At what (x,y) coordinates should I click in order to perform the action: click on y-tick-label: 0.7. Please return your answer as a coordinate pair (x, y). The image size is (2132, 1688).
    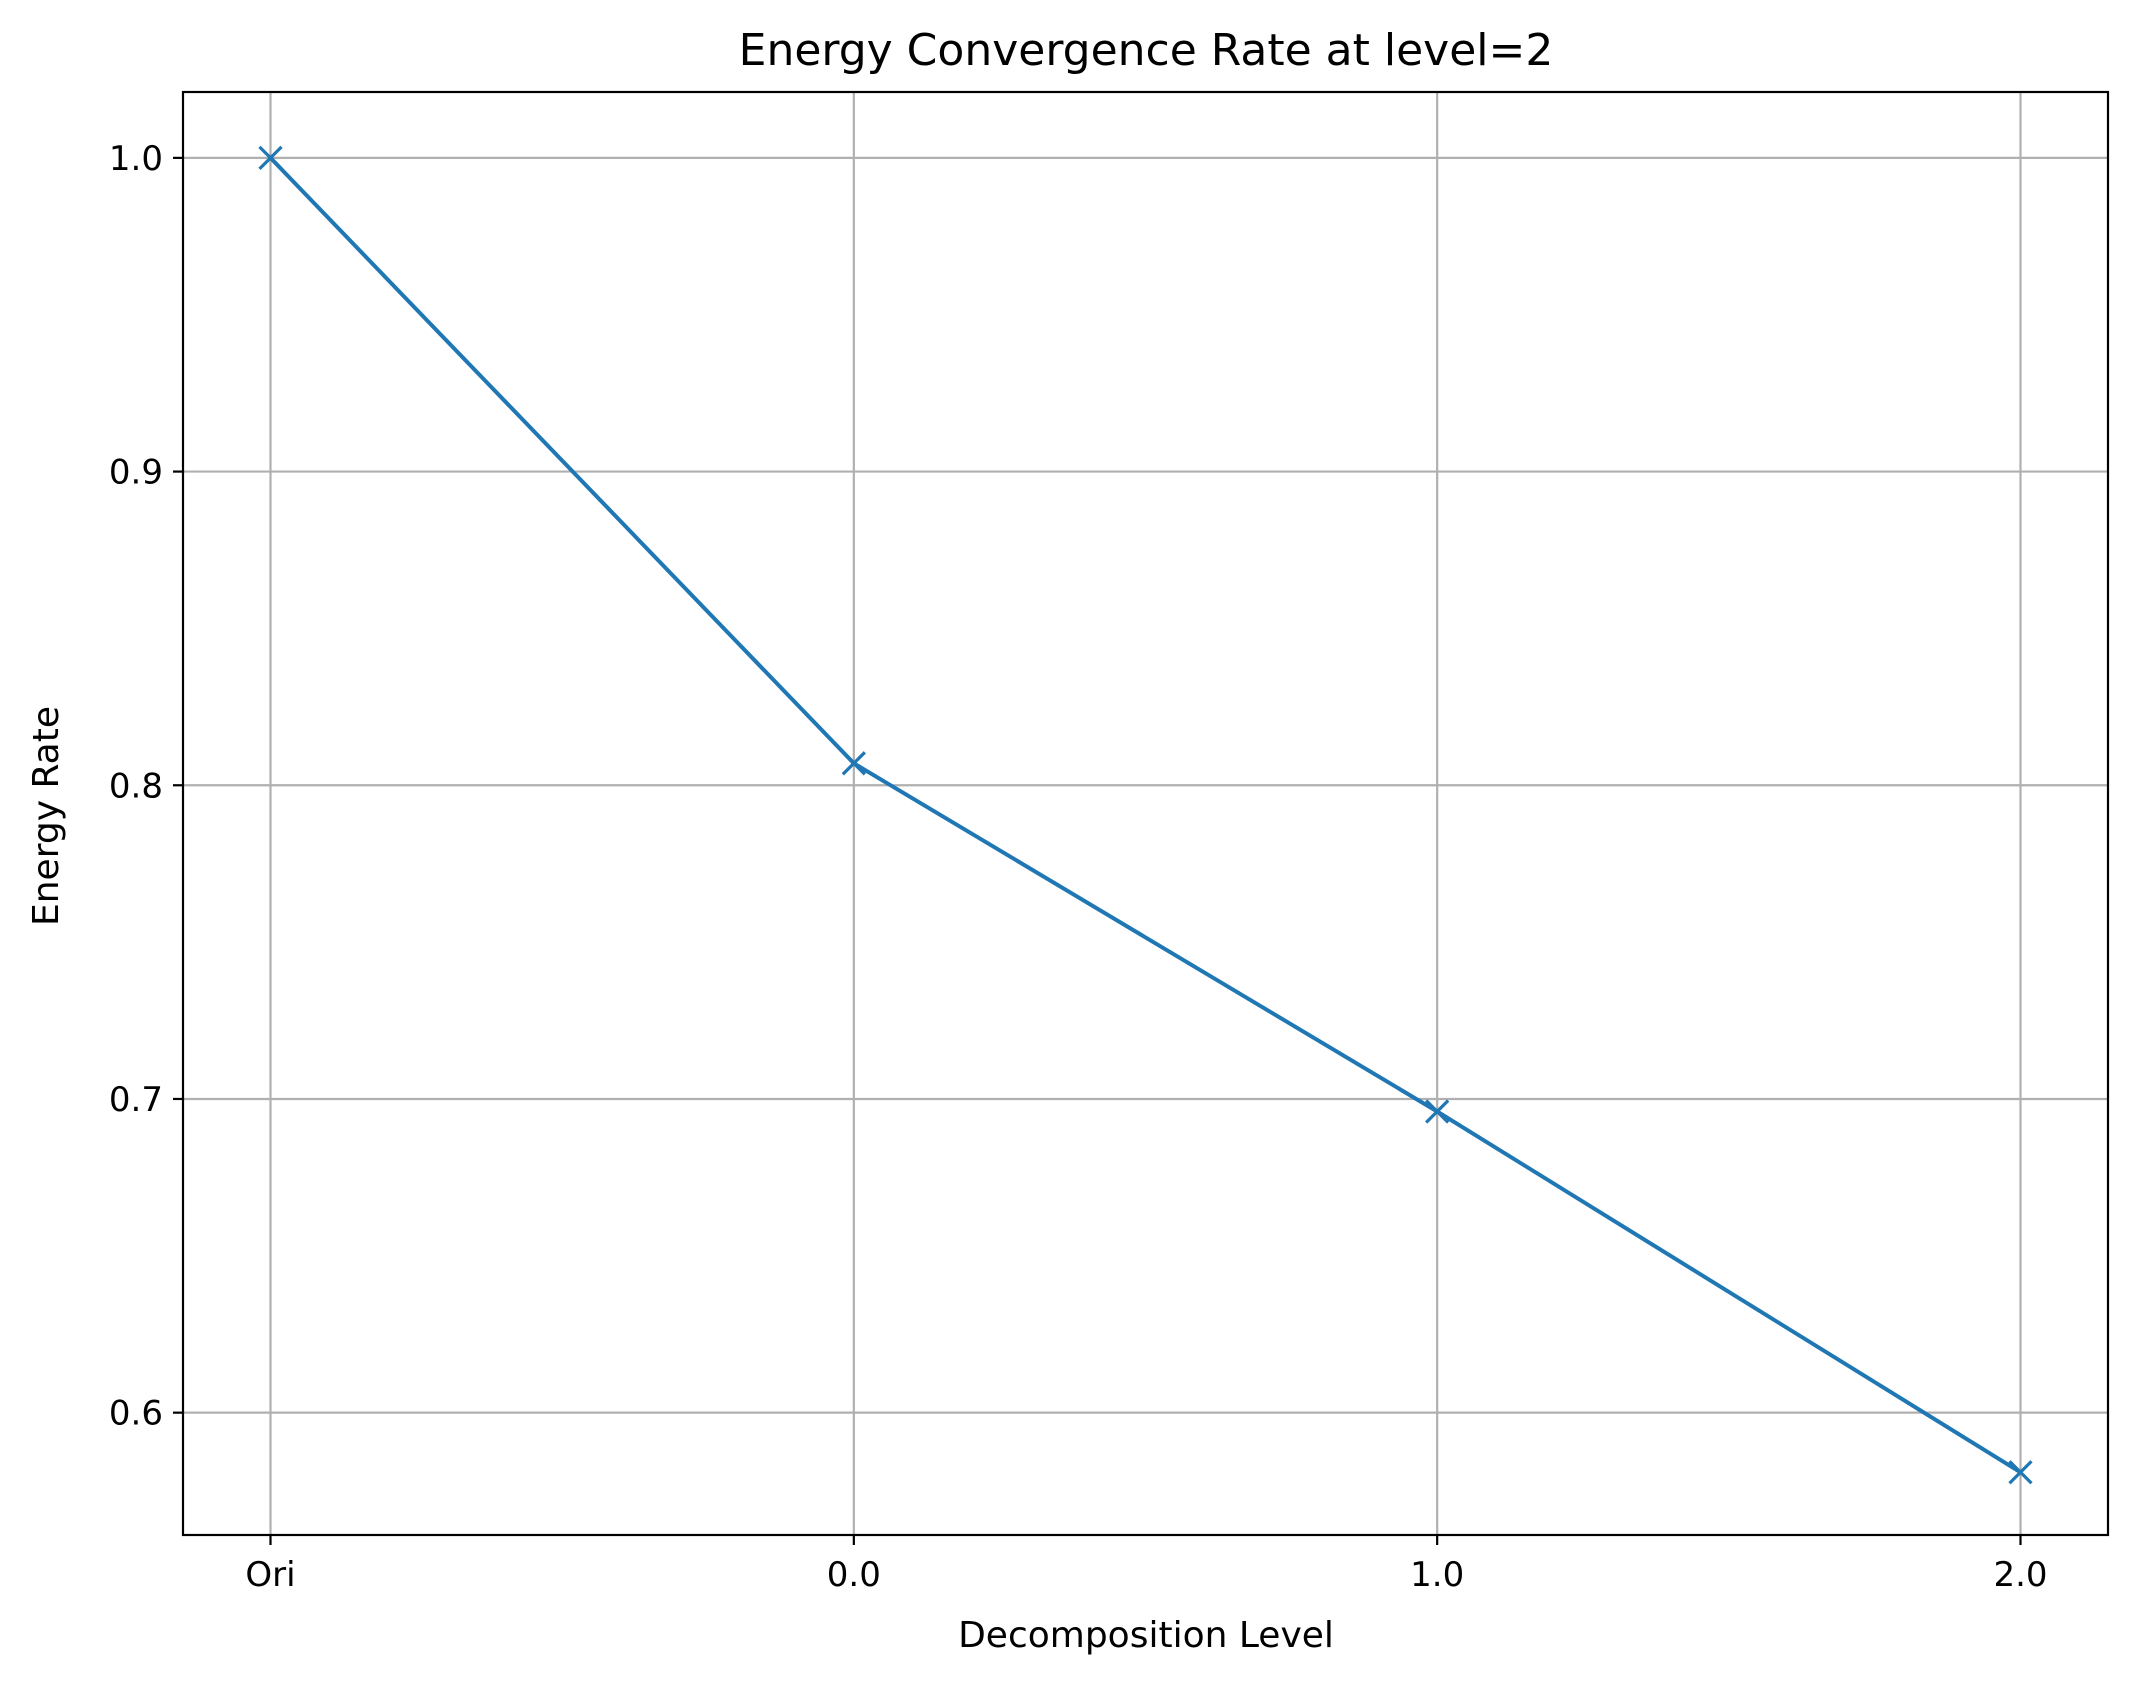
    Looking at the image, I should click on (136, 1100).